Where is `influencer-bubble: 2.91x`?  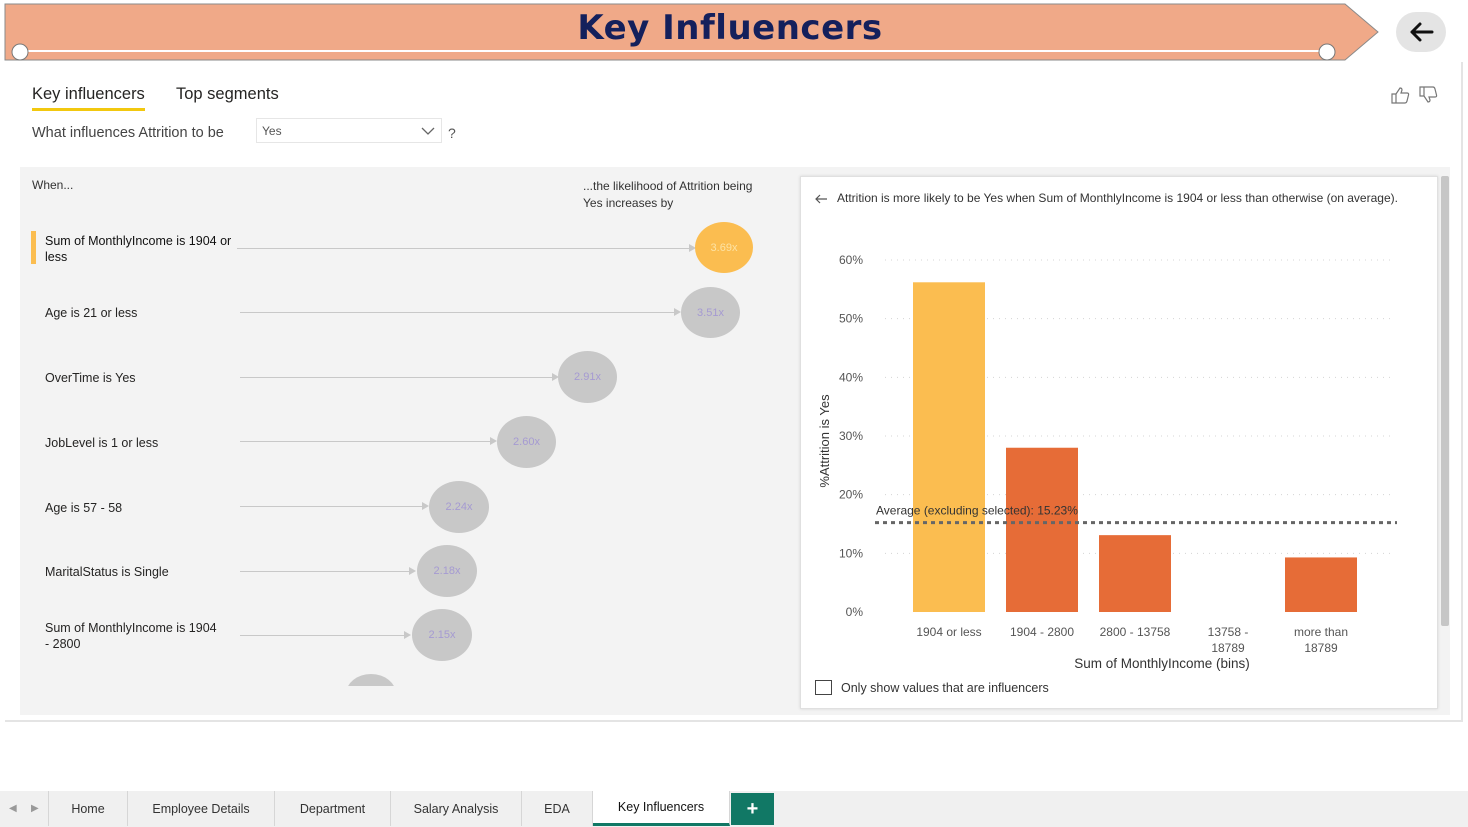
influencer-bubble: 2.91x is located at coordinates (587, 377).